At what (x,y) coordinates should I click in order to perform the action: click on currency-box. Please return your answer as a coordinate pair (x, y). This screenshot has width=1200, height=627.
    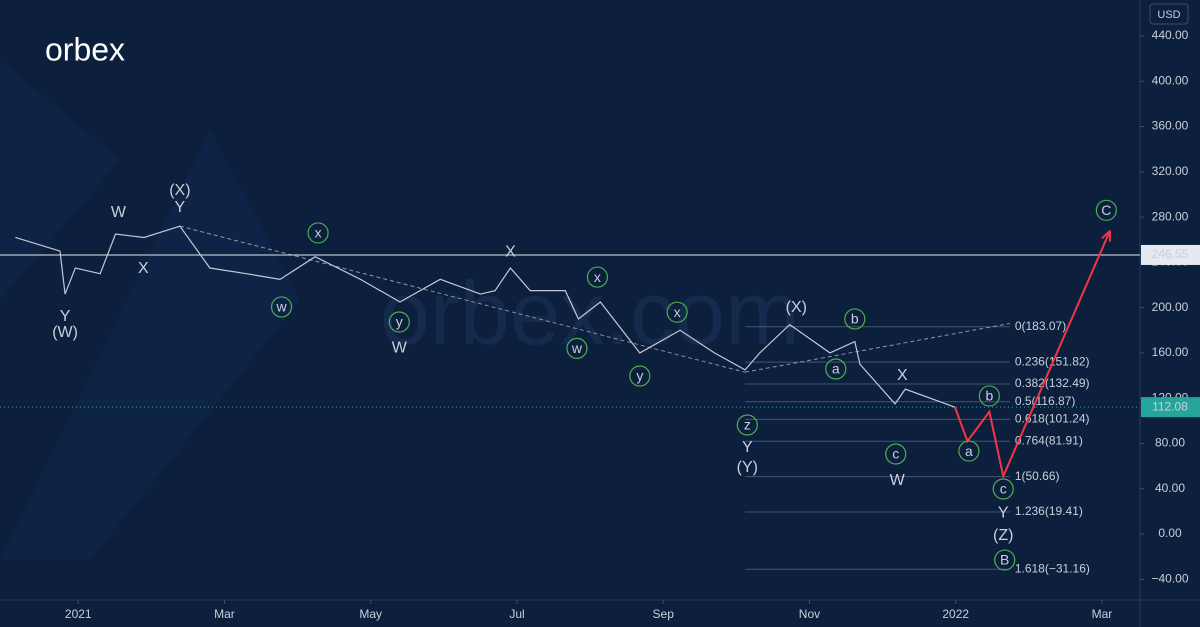
    Looking at the image, I should click on (1169, 14).